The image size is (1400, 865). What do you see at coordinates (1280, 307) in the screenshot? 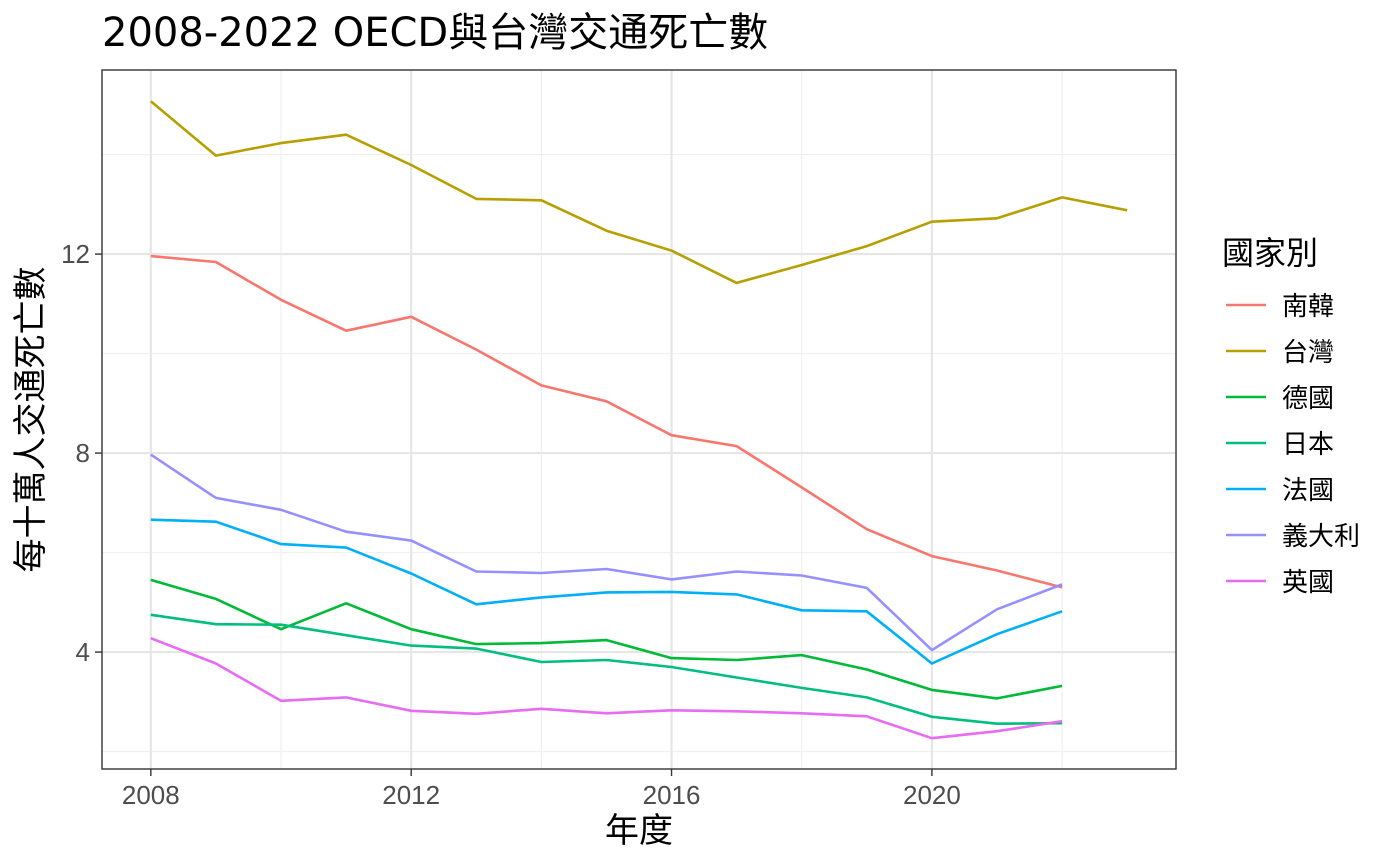
I see `legend-item: 南韓` at bounding box center [1280, 307].